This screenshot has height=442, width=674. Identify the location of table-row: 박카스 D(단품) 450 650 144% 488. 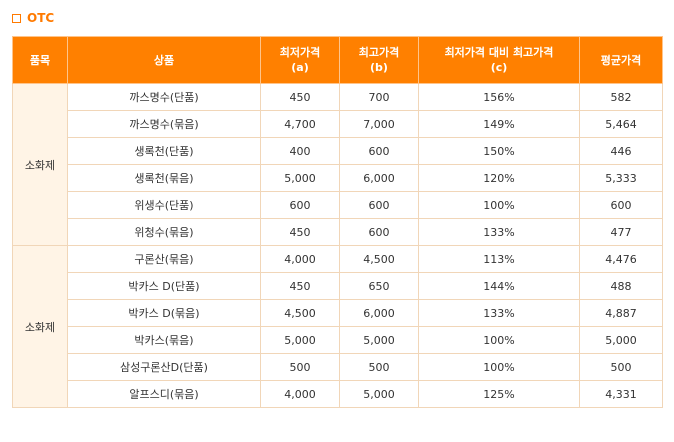
(338, 286).